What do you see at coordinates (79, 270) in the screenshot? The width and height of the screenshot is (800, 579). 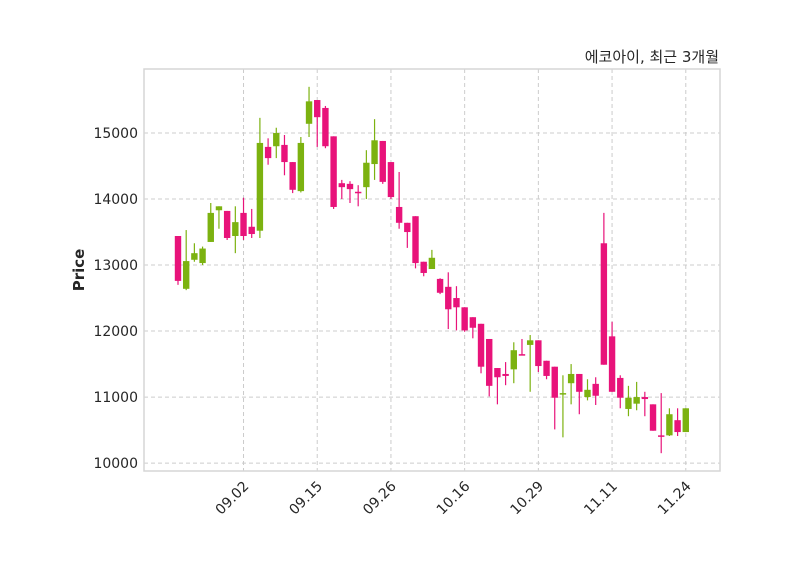 I see `y-axis-label: Price` at bounding box center [79, 270].